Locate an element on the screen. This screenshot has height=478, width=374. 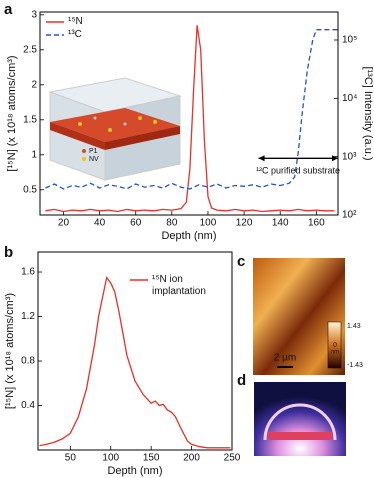
y-tick-label: 0.4 is located at coordinates (28, 405).